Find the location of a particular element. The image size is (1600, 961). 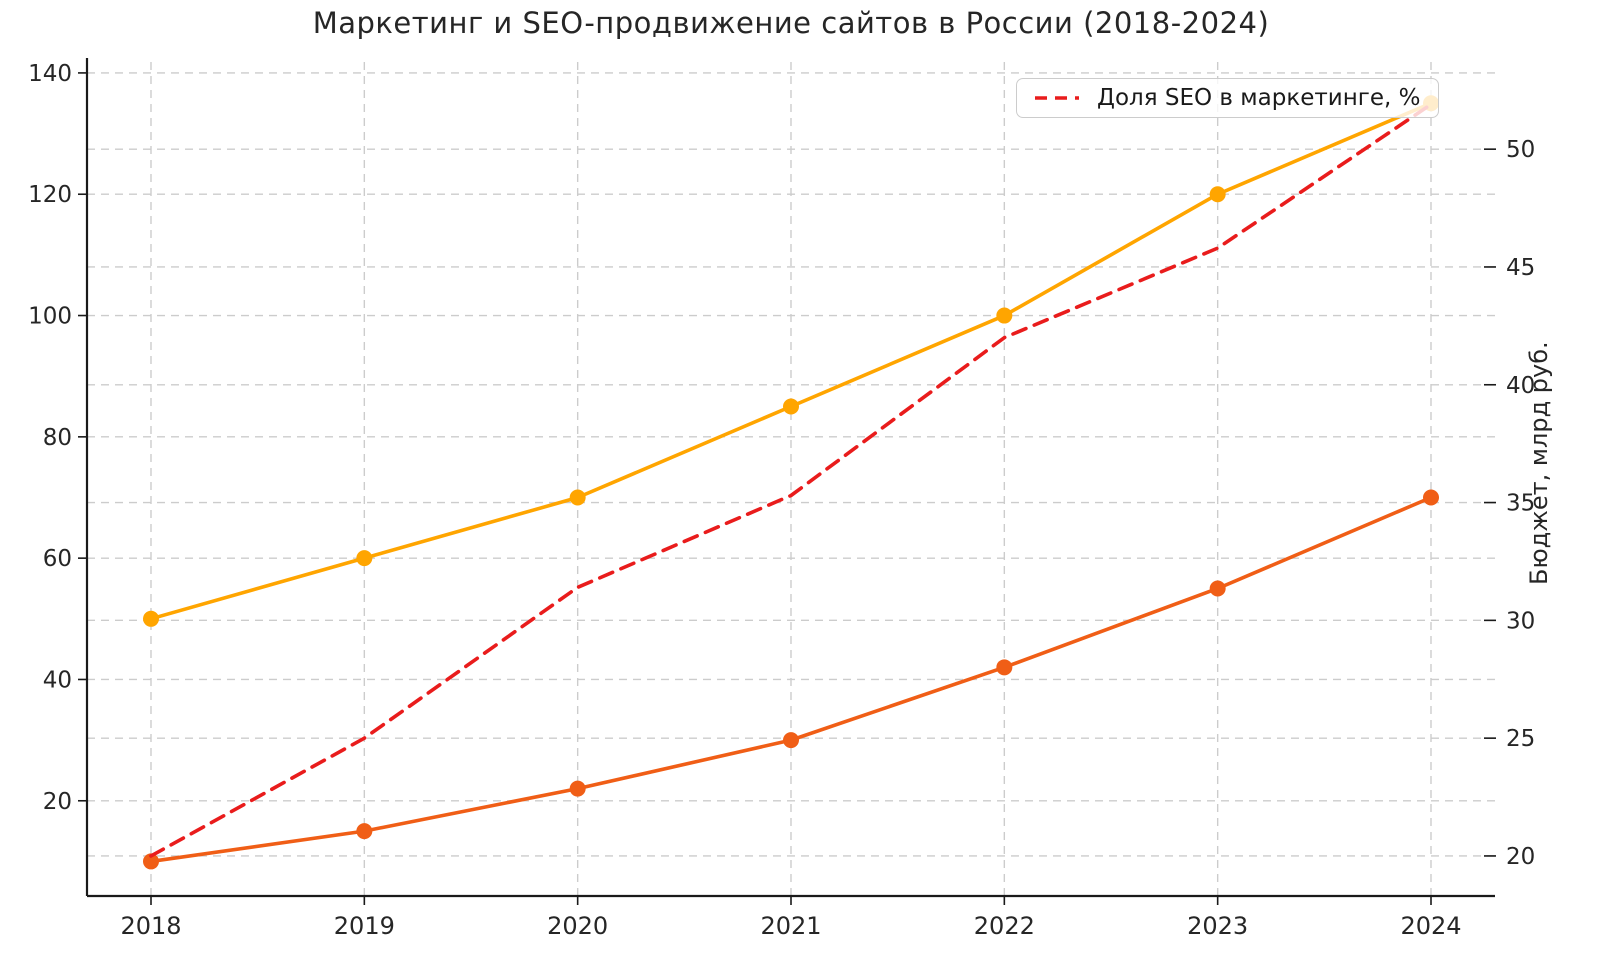

x-tick-label: 2022 is located at coordinates (1004, 926).